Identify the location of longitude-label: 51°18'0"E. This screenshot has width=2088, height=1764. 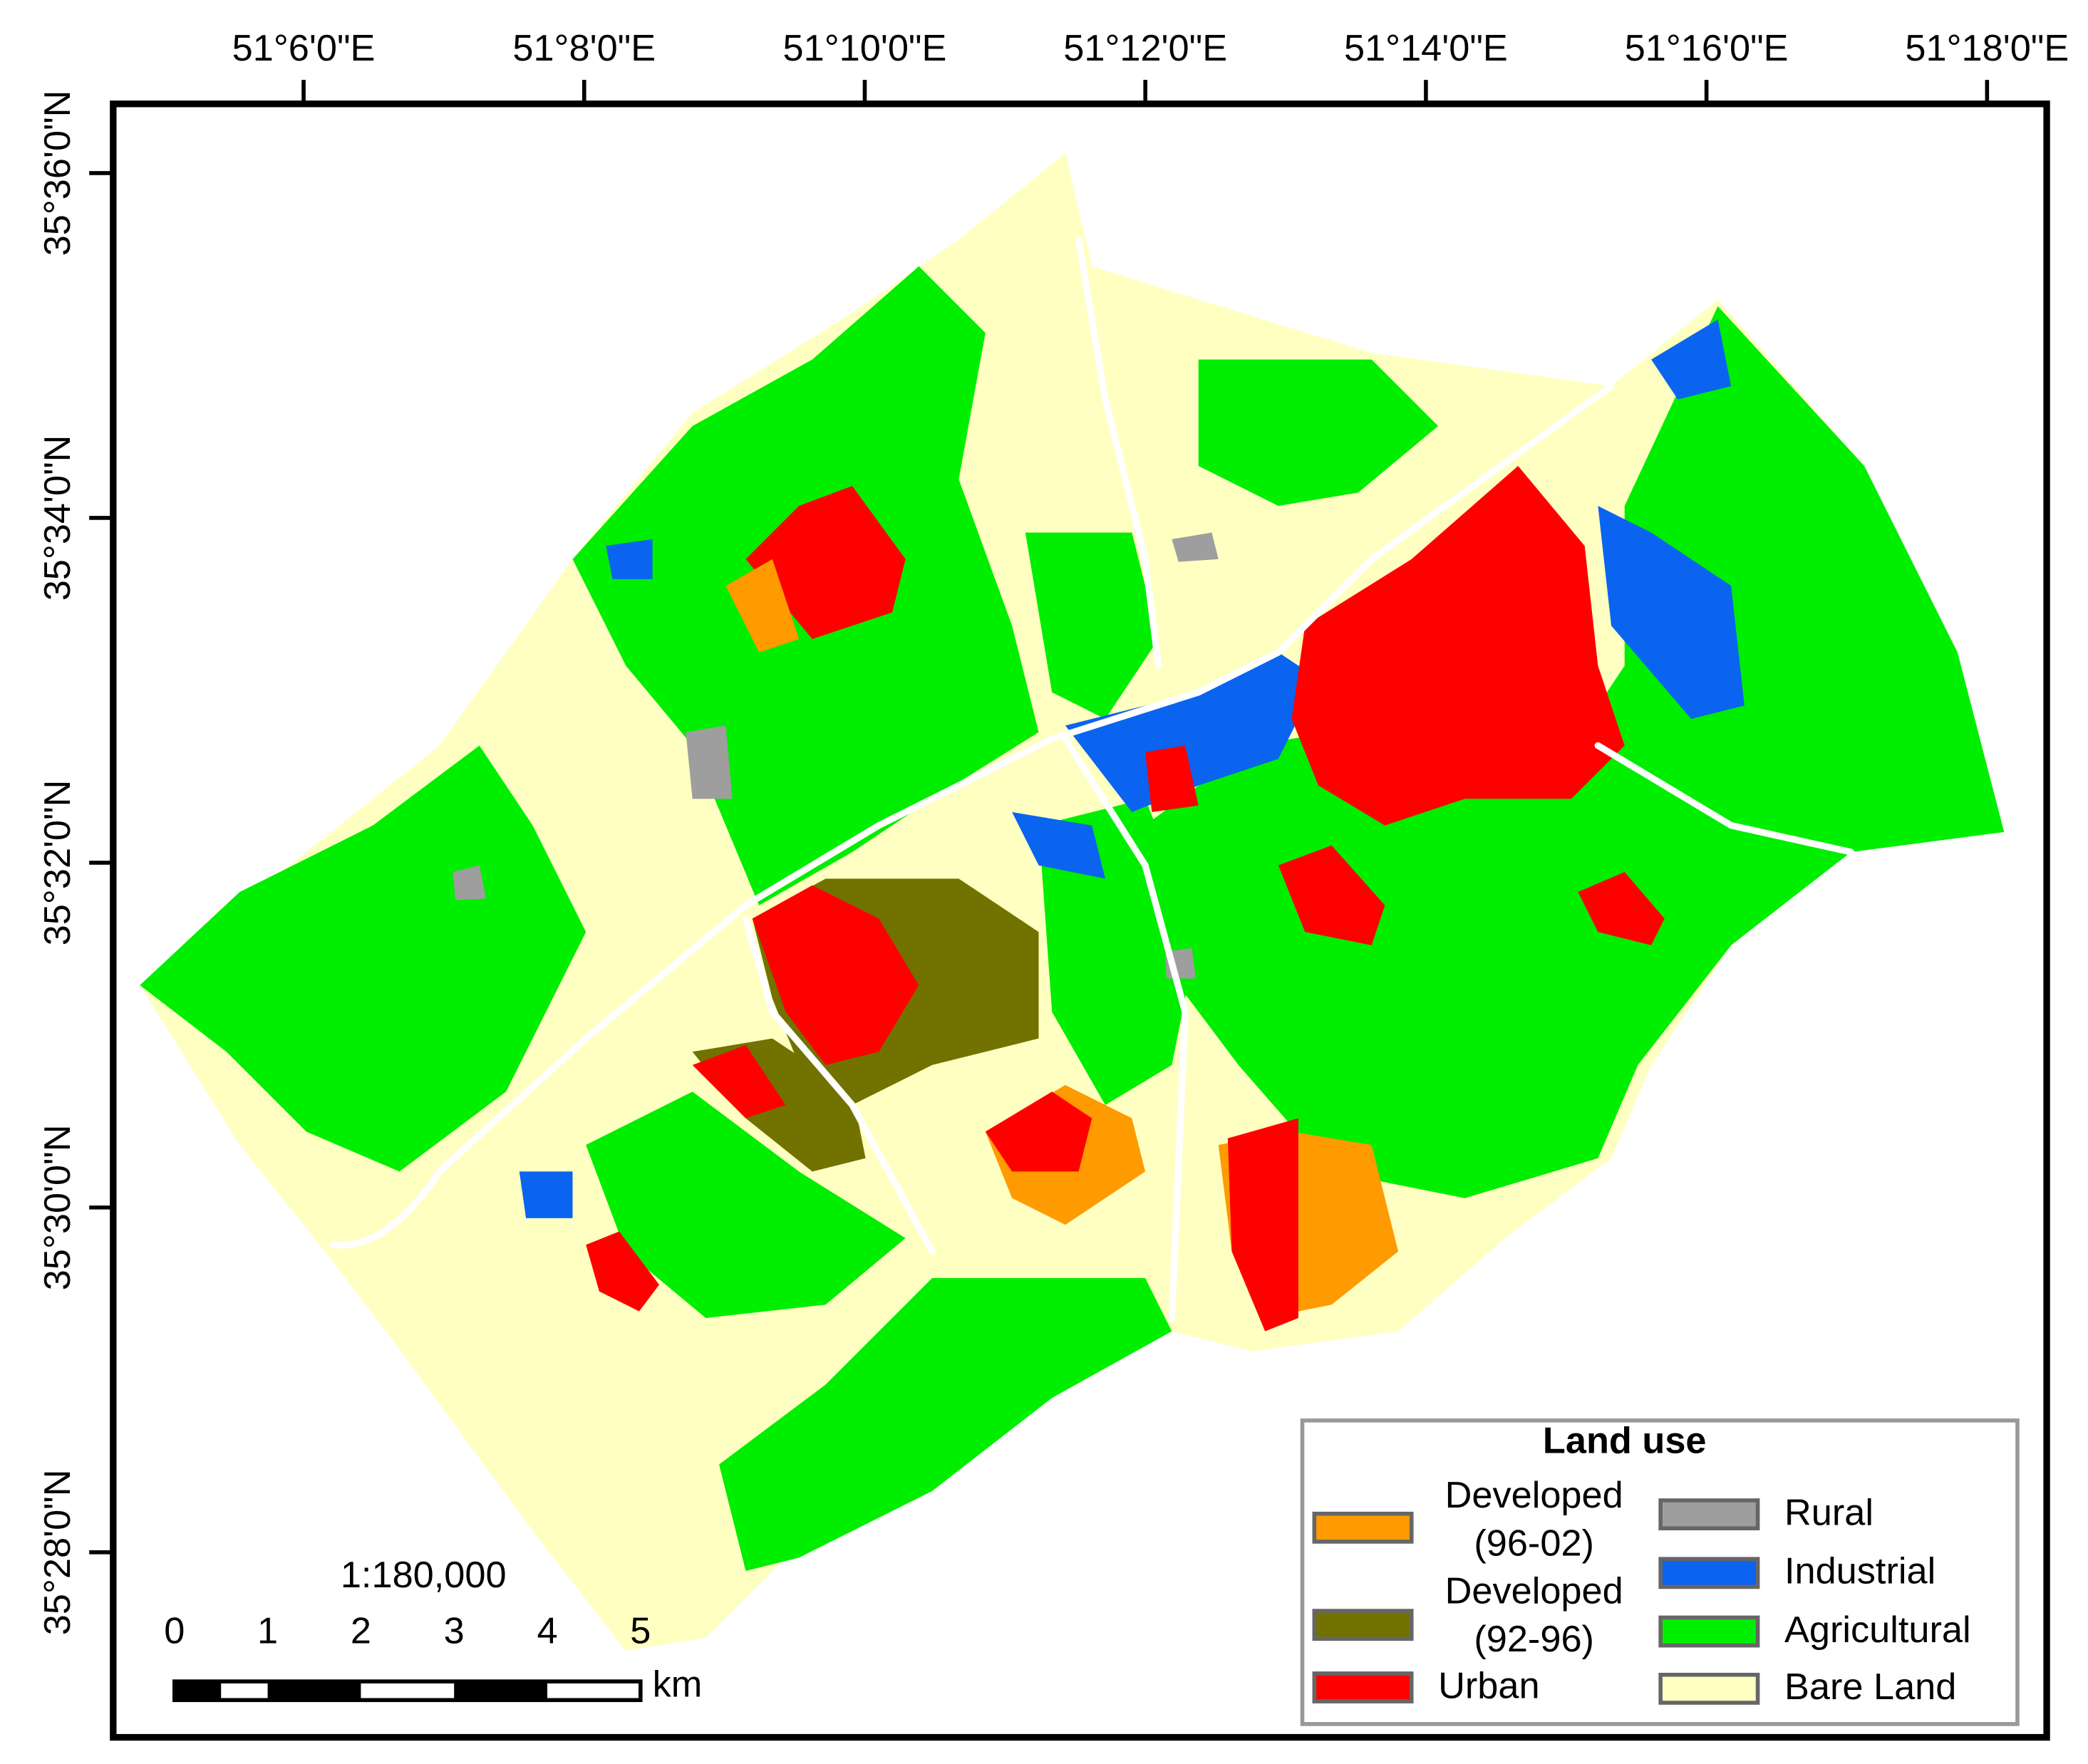
(1987, 48).